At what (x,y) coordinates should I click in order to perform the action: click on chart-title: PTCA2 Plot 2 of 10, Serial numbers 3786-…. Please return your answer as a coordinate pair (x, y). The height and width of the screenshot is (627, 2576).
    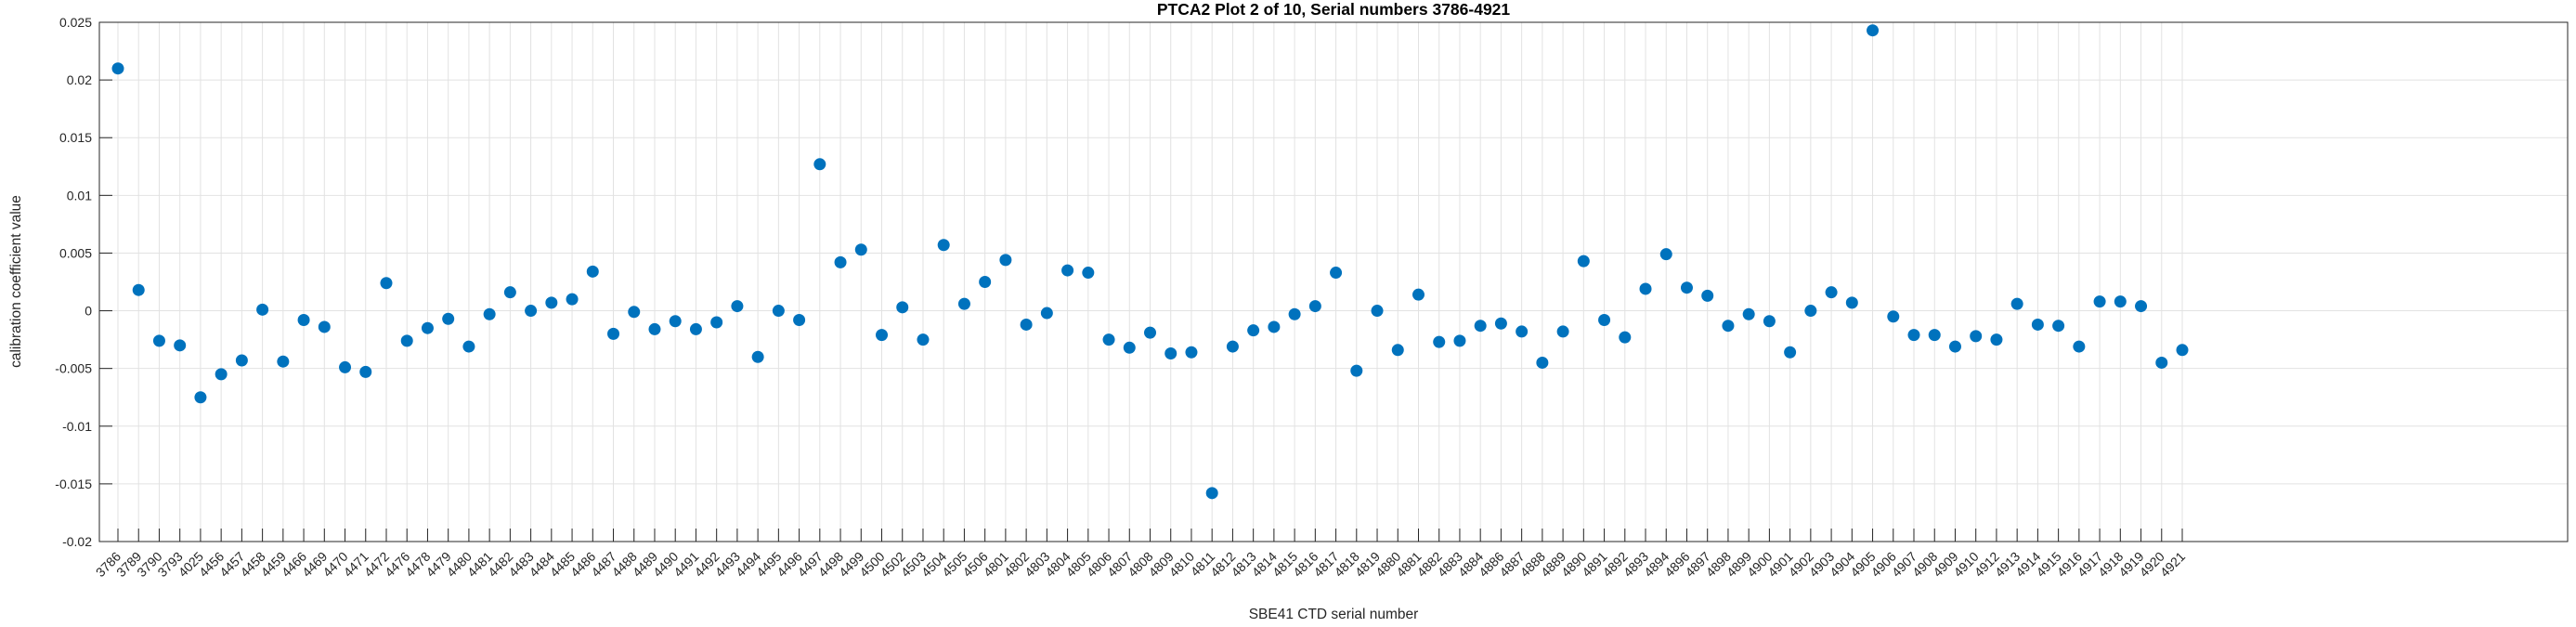
    Looking at the image, I should click on (1334, 9).